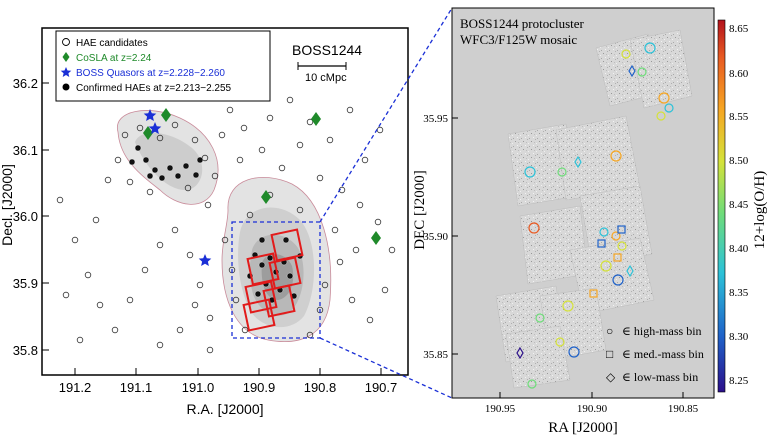 The image size is (774, 444). What do you see at coordinates (228, 371) in the screenshot?
I see `left-x-ticks` at bounding box center [228, 371].